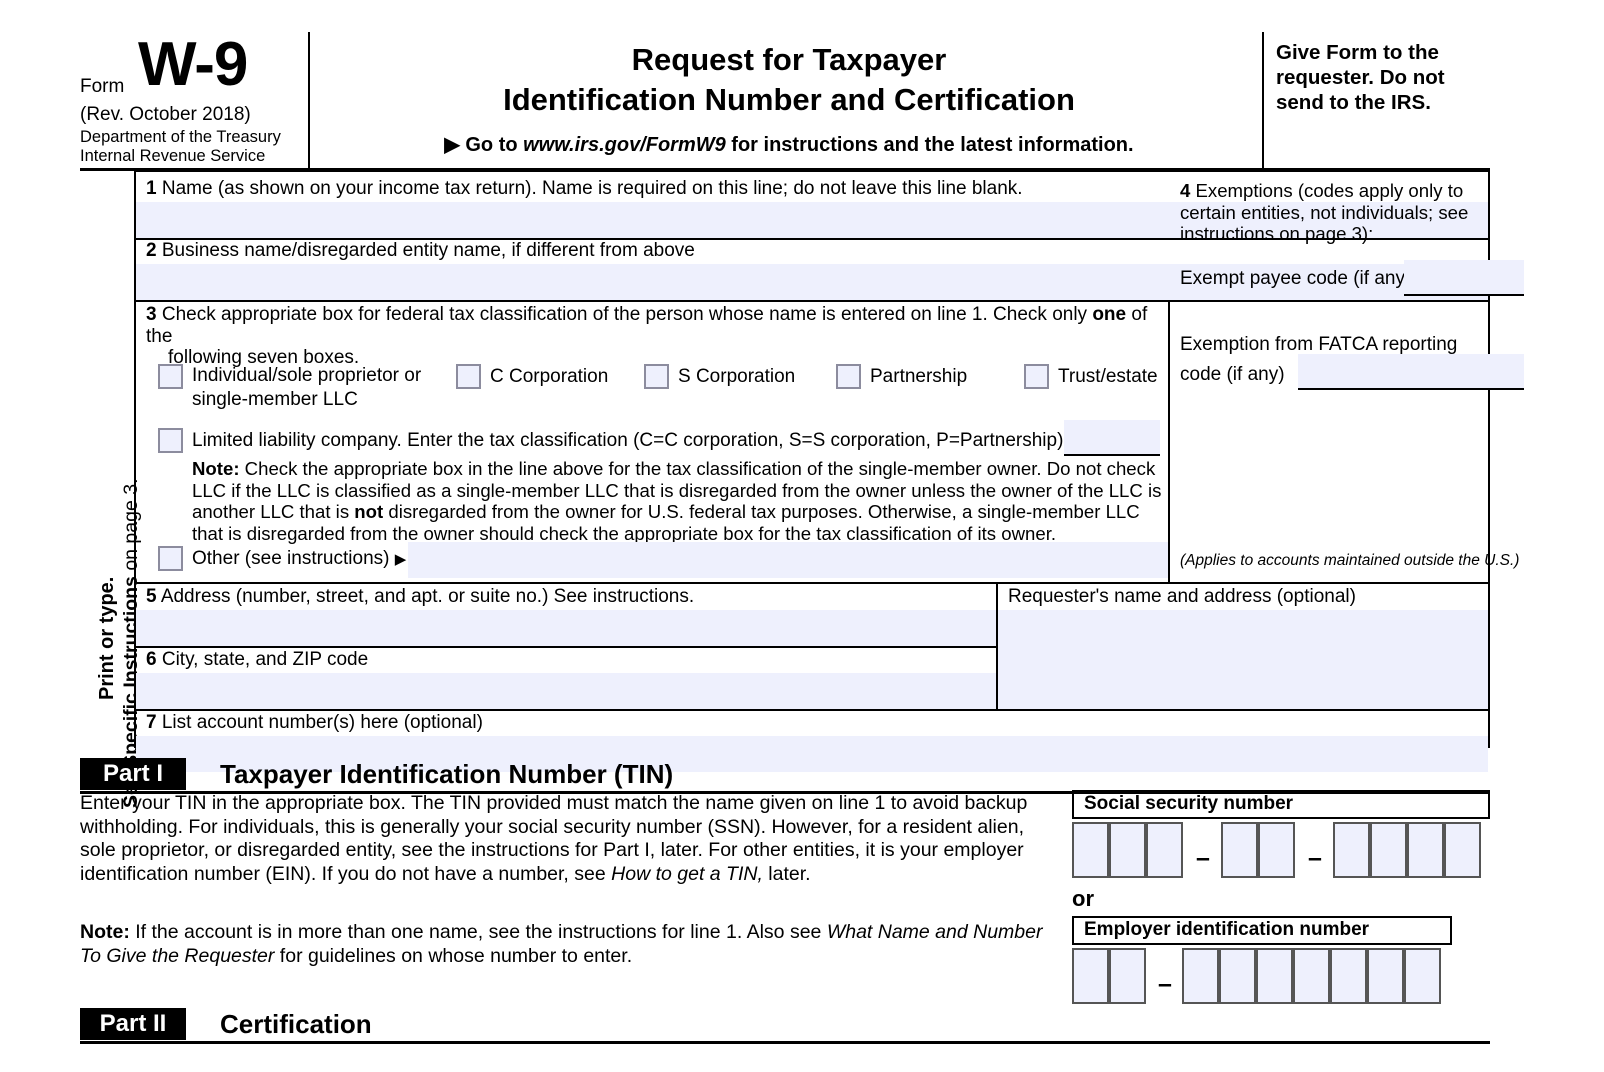  I want to click on ein-entry-area: Employer identification number –, so click(1262, 960).